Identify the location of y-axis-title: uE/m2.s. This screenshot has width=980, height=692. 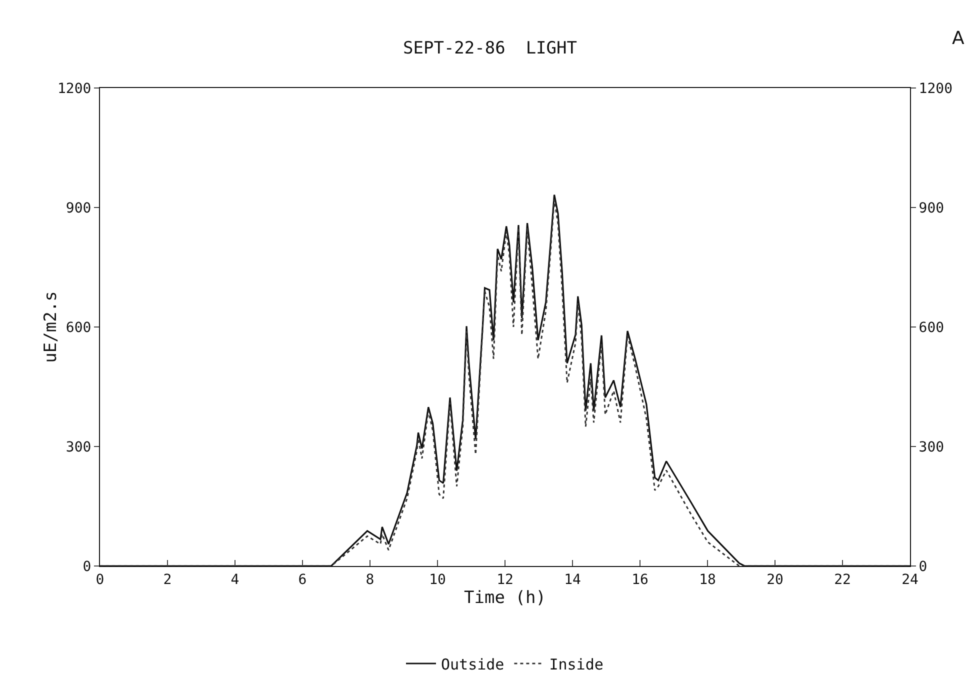
(51, 327).